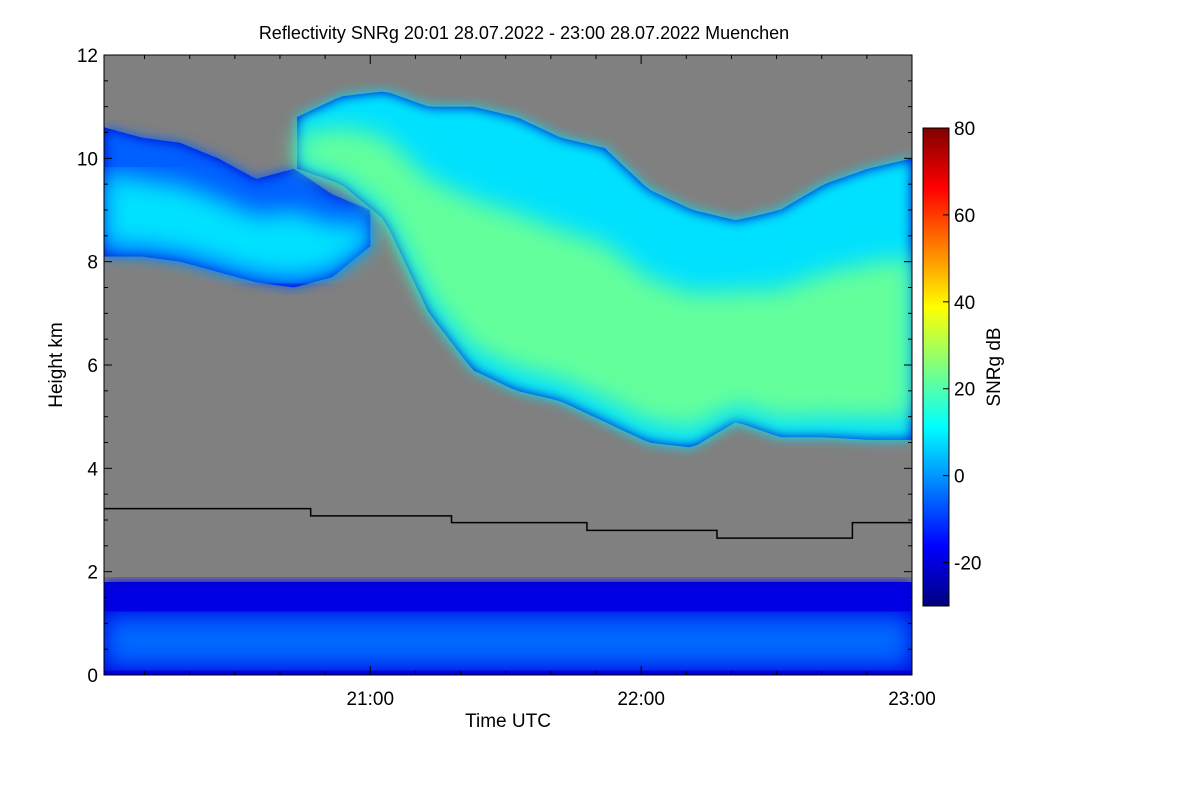  Describe the element at coordinates (92, 676) in the screenshot. I see `y-tick-label: 0` at that location.